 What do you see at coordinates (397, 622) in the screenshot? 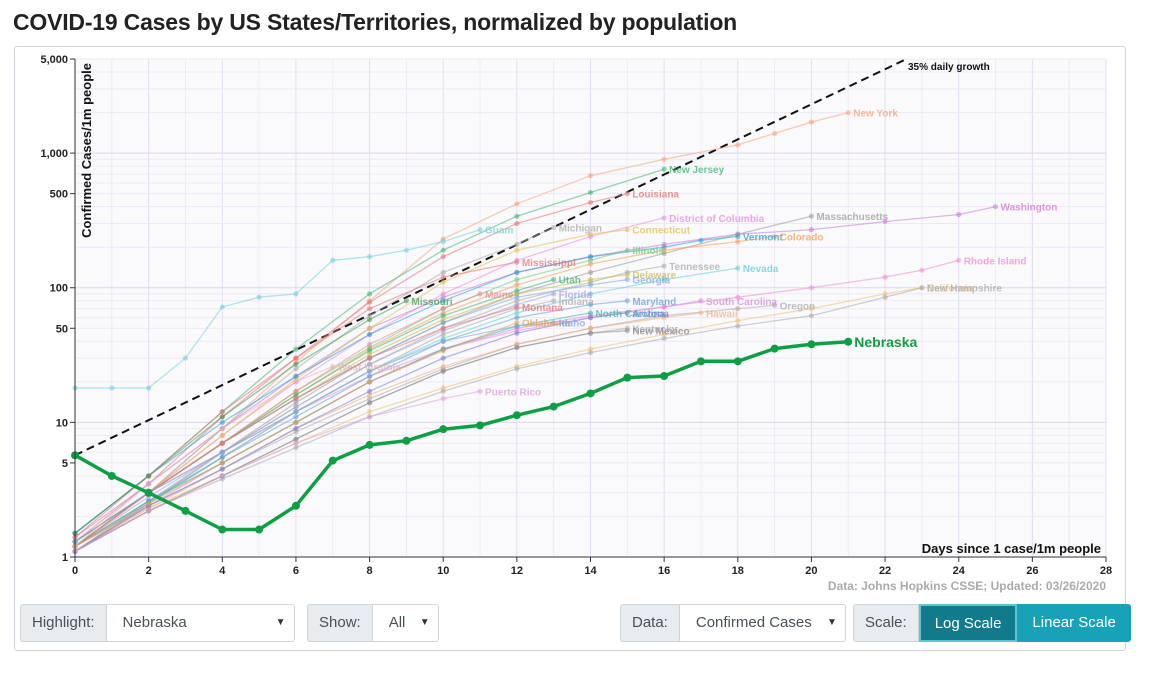
I see `show-value: All` at bounding box center [397, 622].